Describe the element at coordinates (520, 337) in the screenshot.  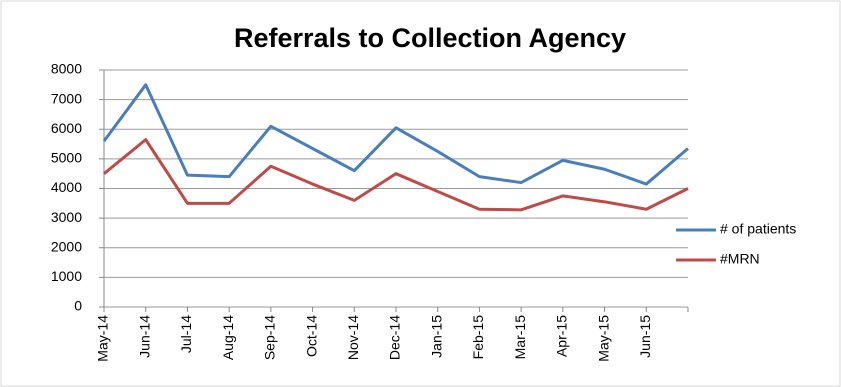
I see `x-tick-label: Mar-15` at that location.